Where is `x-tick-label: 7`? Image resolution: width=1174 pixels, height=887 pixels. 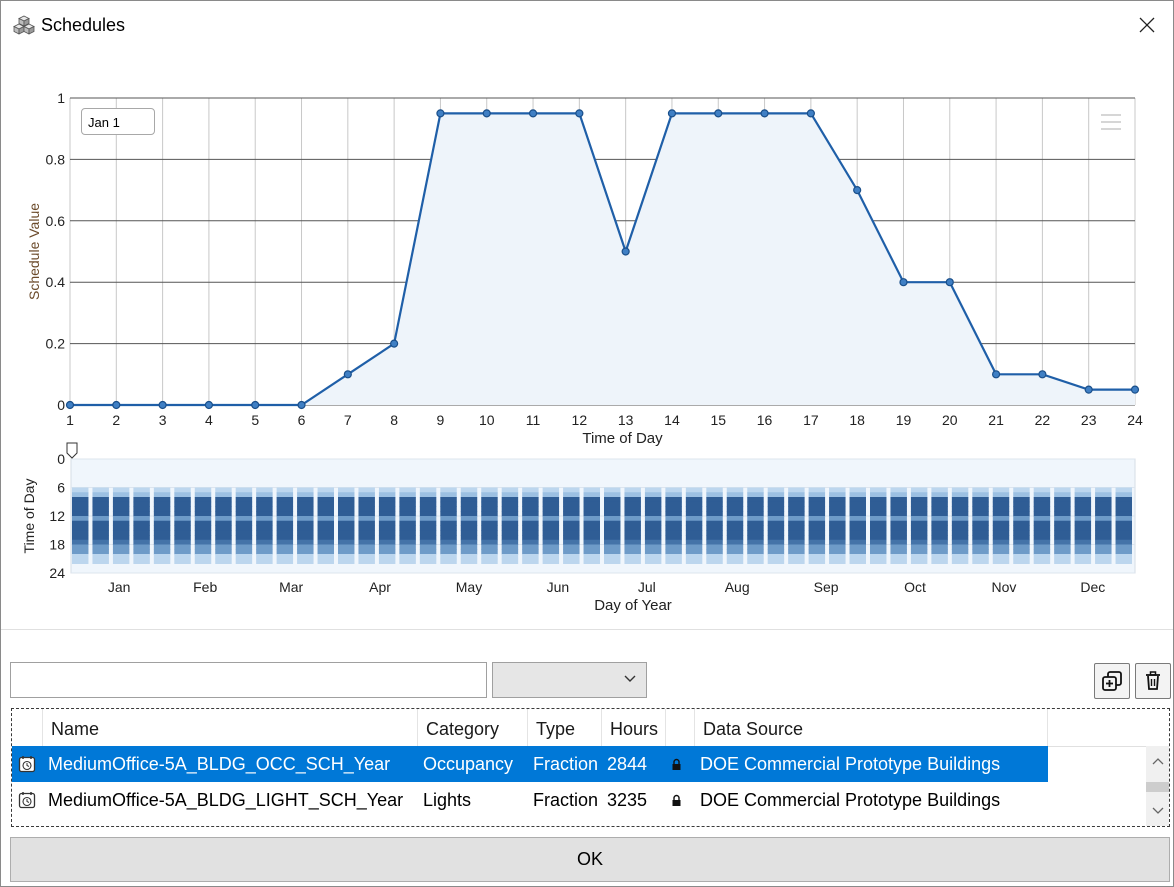 x-tick-label: 7 is located at coordinates (348, 420).